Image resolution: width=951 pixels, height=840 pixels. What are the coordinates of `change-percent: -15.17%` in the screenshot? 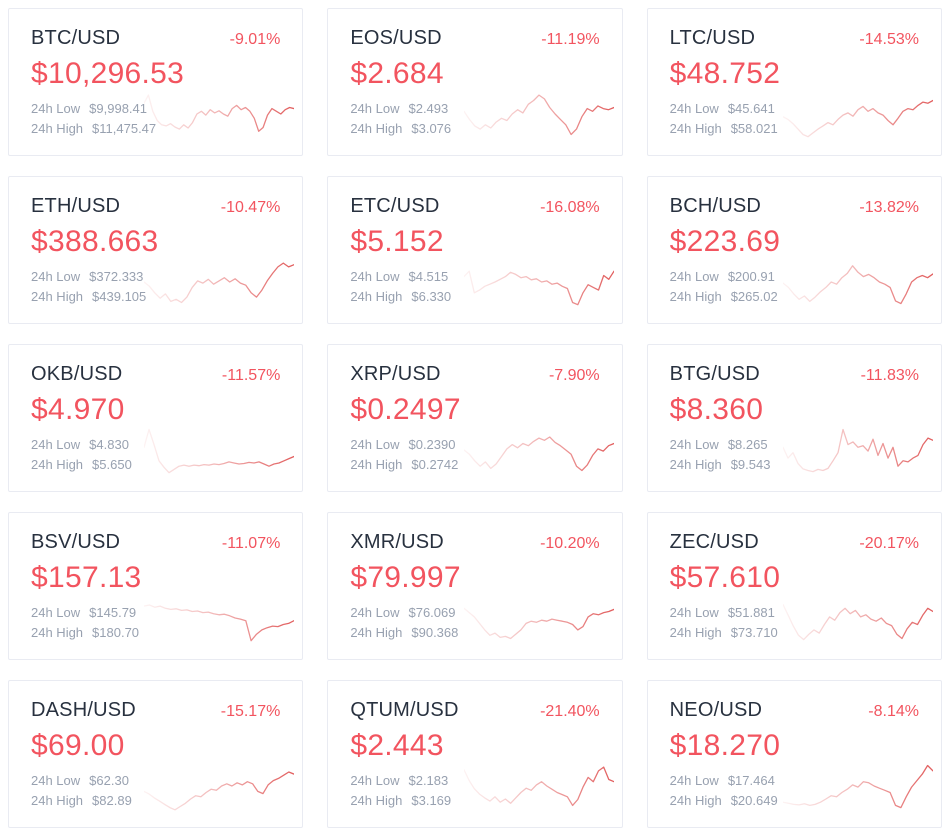 It's located at (250, 711).